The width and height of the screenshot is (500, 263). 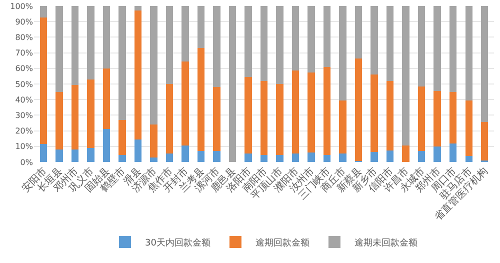 What do you see at coordinates (24, 131) in the screenshot?
I see `y-tick-label: 20%` at bounding box center [24, 131].